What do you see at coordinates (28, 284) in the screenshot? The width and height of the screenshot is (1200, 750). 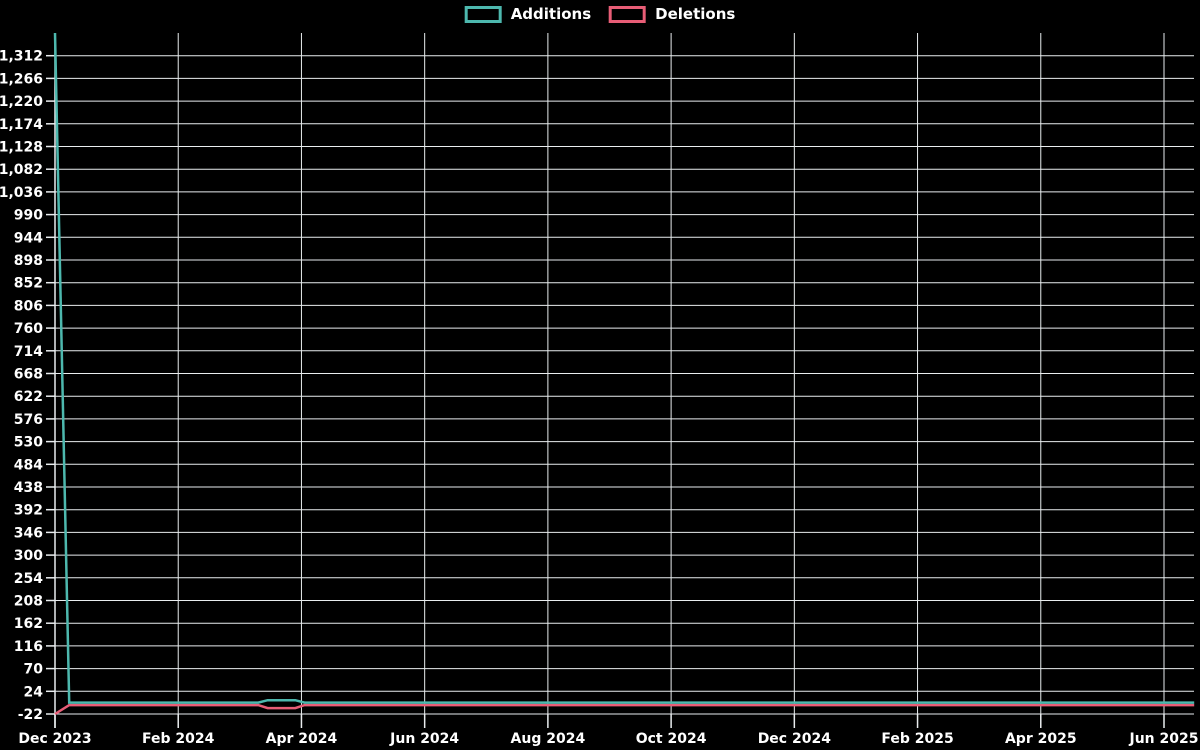 I see `y-tick-label: 852` at bounding box center [28, 284].